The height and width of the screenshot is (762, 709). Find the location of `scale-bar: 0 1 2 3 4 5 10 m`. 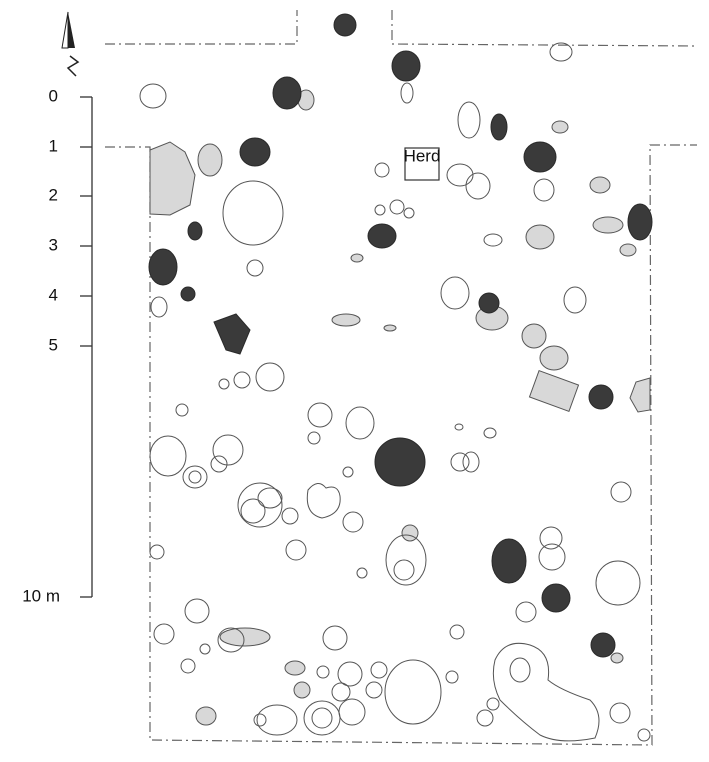

scale-bar: 0 1 2 3 4 5 10 m is located at coordinates (57, 345).